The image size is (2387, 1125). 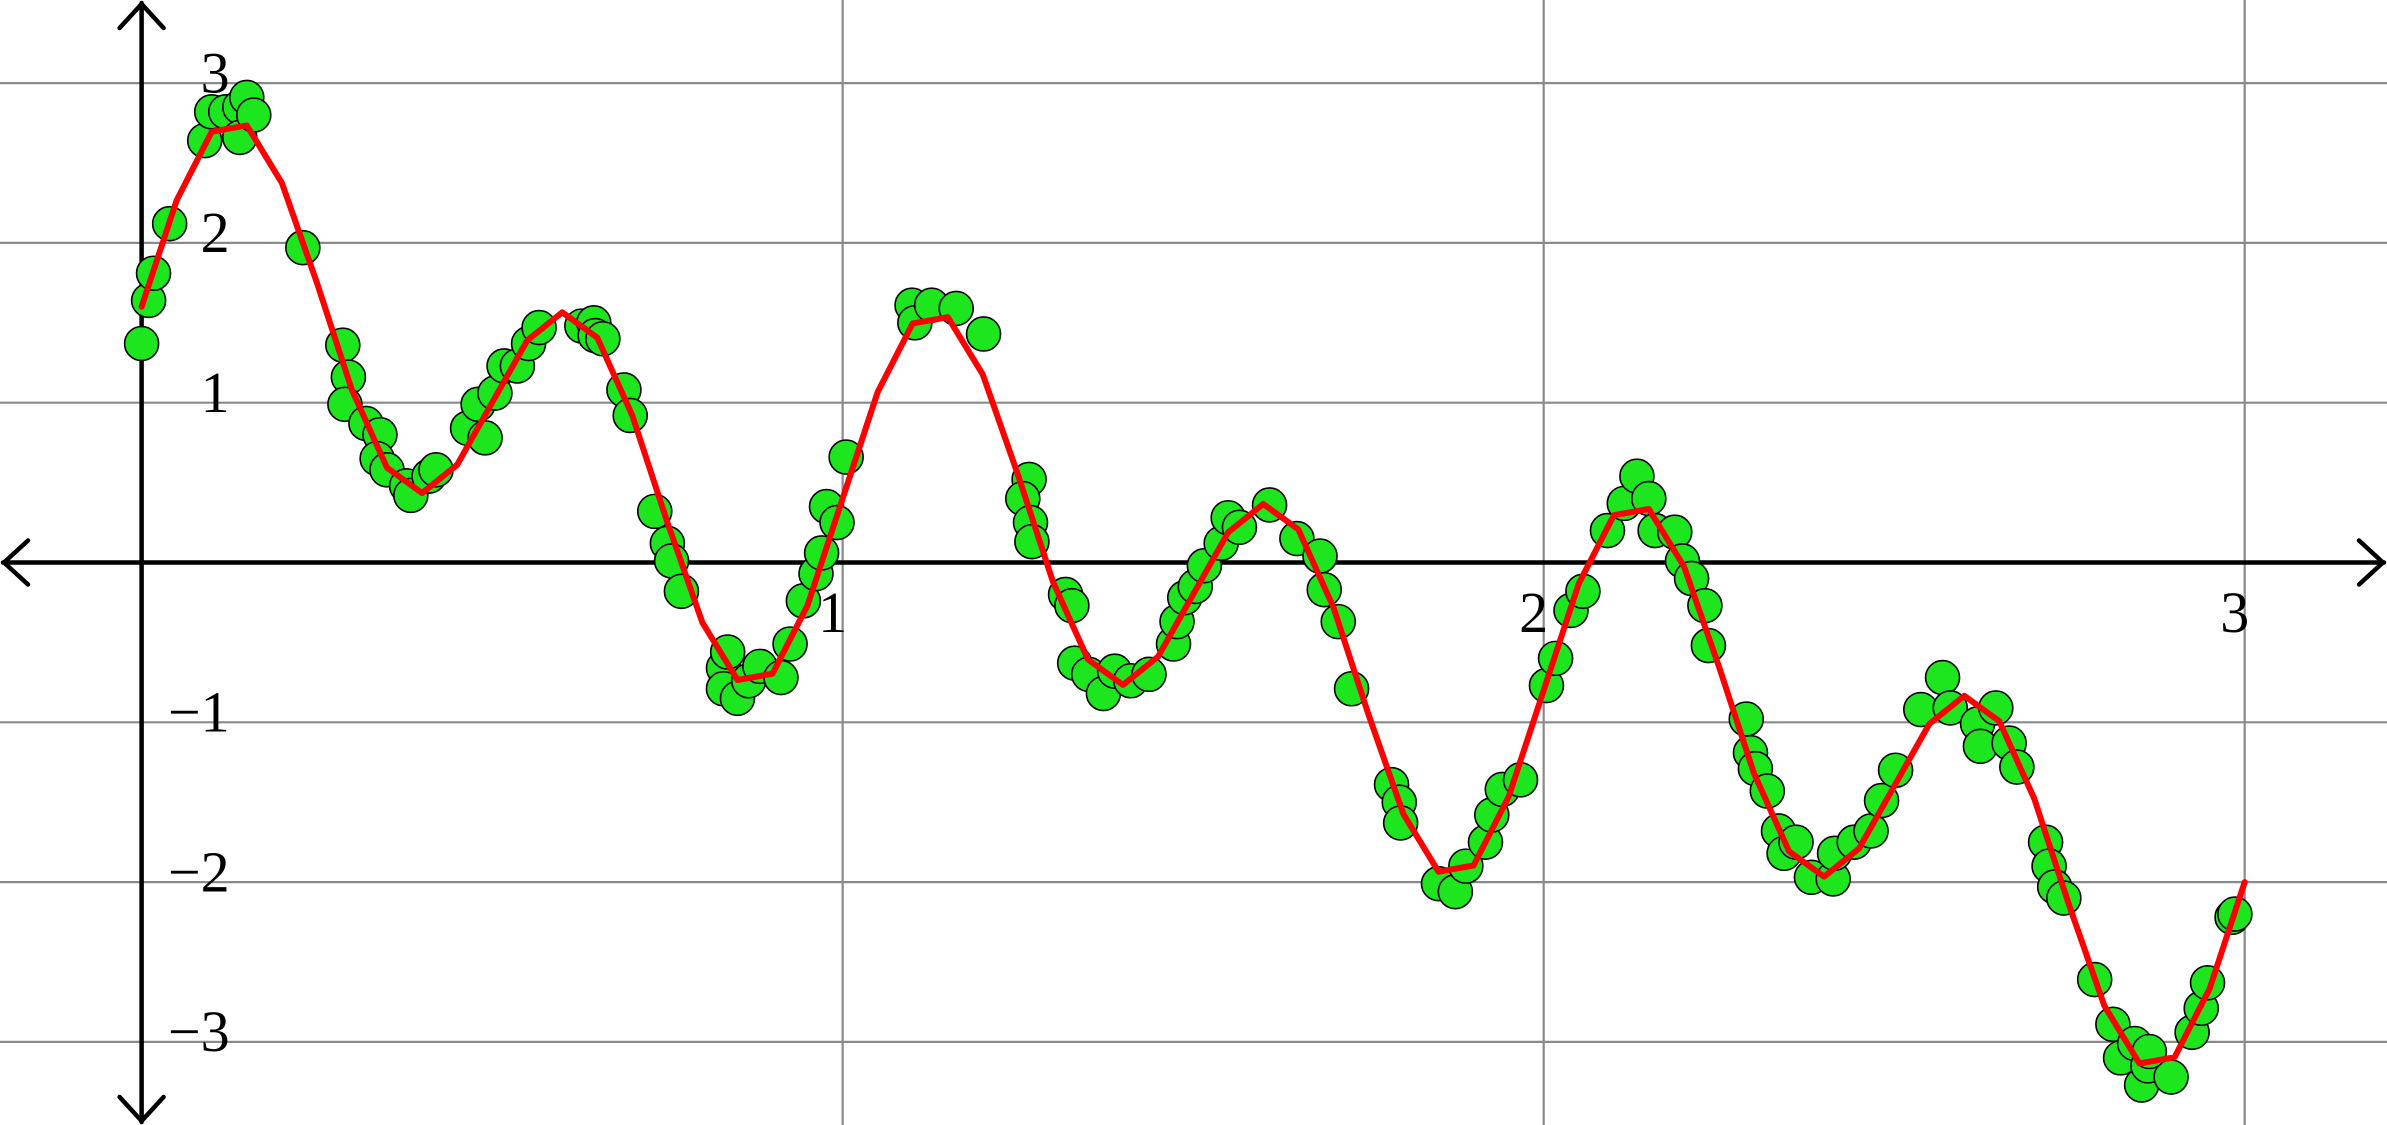 What do you see at coordinates (199, 712) in the screenshot?
I see `y-tick-label: −1` at bounding box center [199, 712].